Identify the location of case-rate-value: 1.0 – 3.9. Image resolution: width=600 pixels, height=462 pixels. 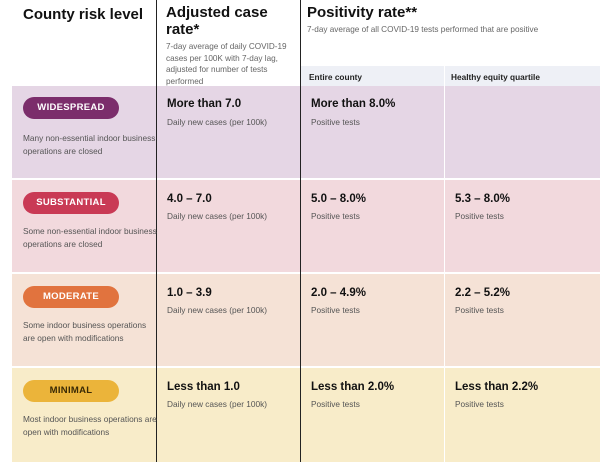
(189, 293).